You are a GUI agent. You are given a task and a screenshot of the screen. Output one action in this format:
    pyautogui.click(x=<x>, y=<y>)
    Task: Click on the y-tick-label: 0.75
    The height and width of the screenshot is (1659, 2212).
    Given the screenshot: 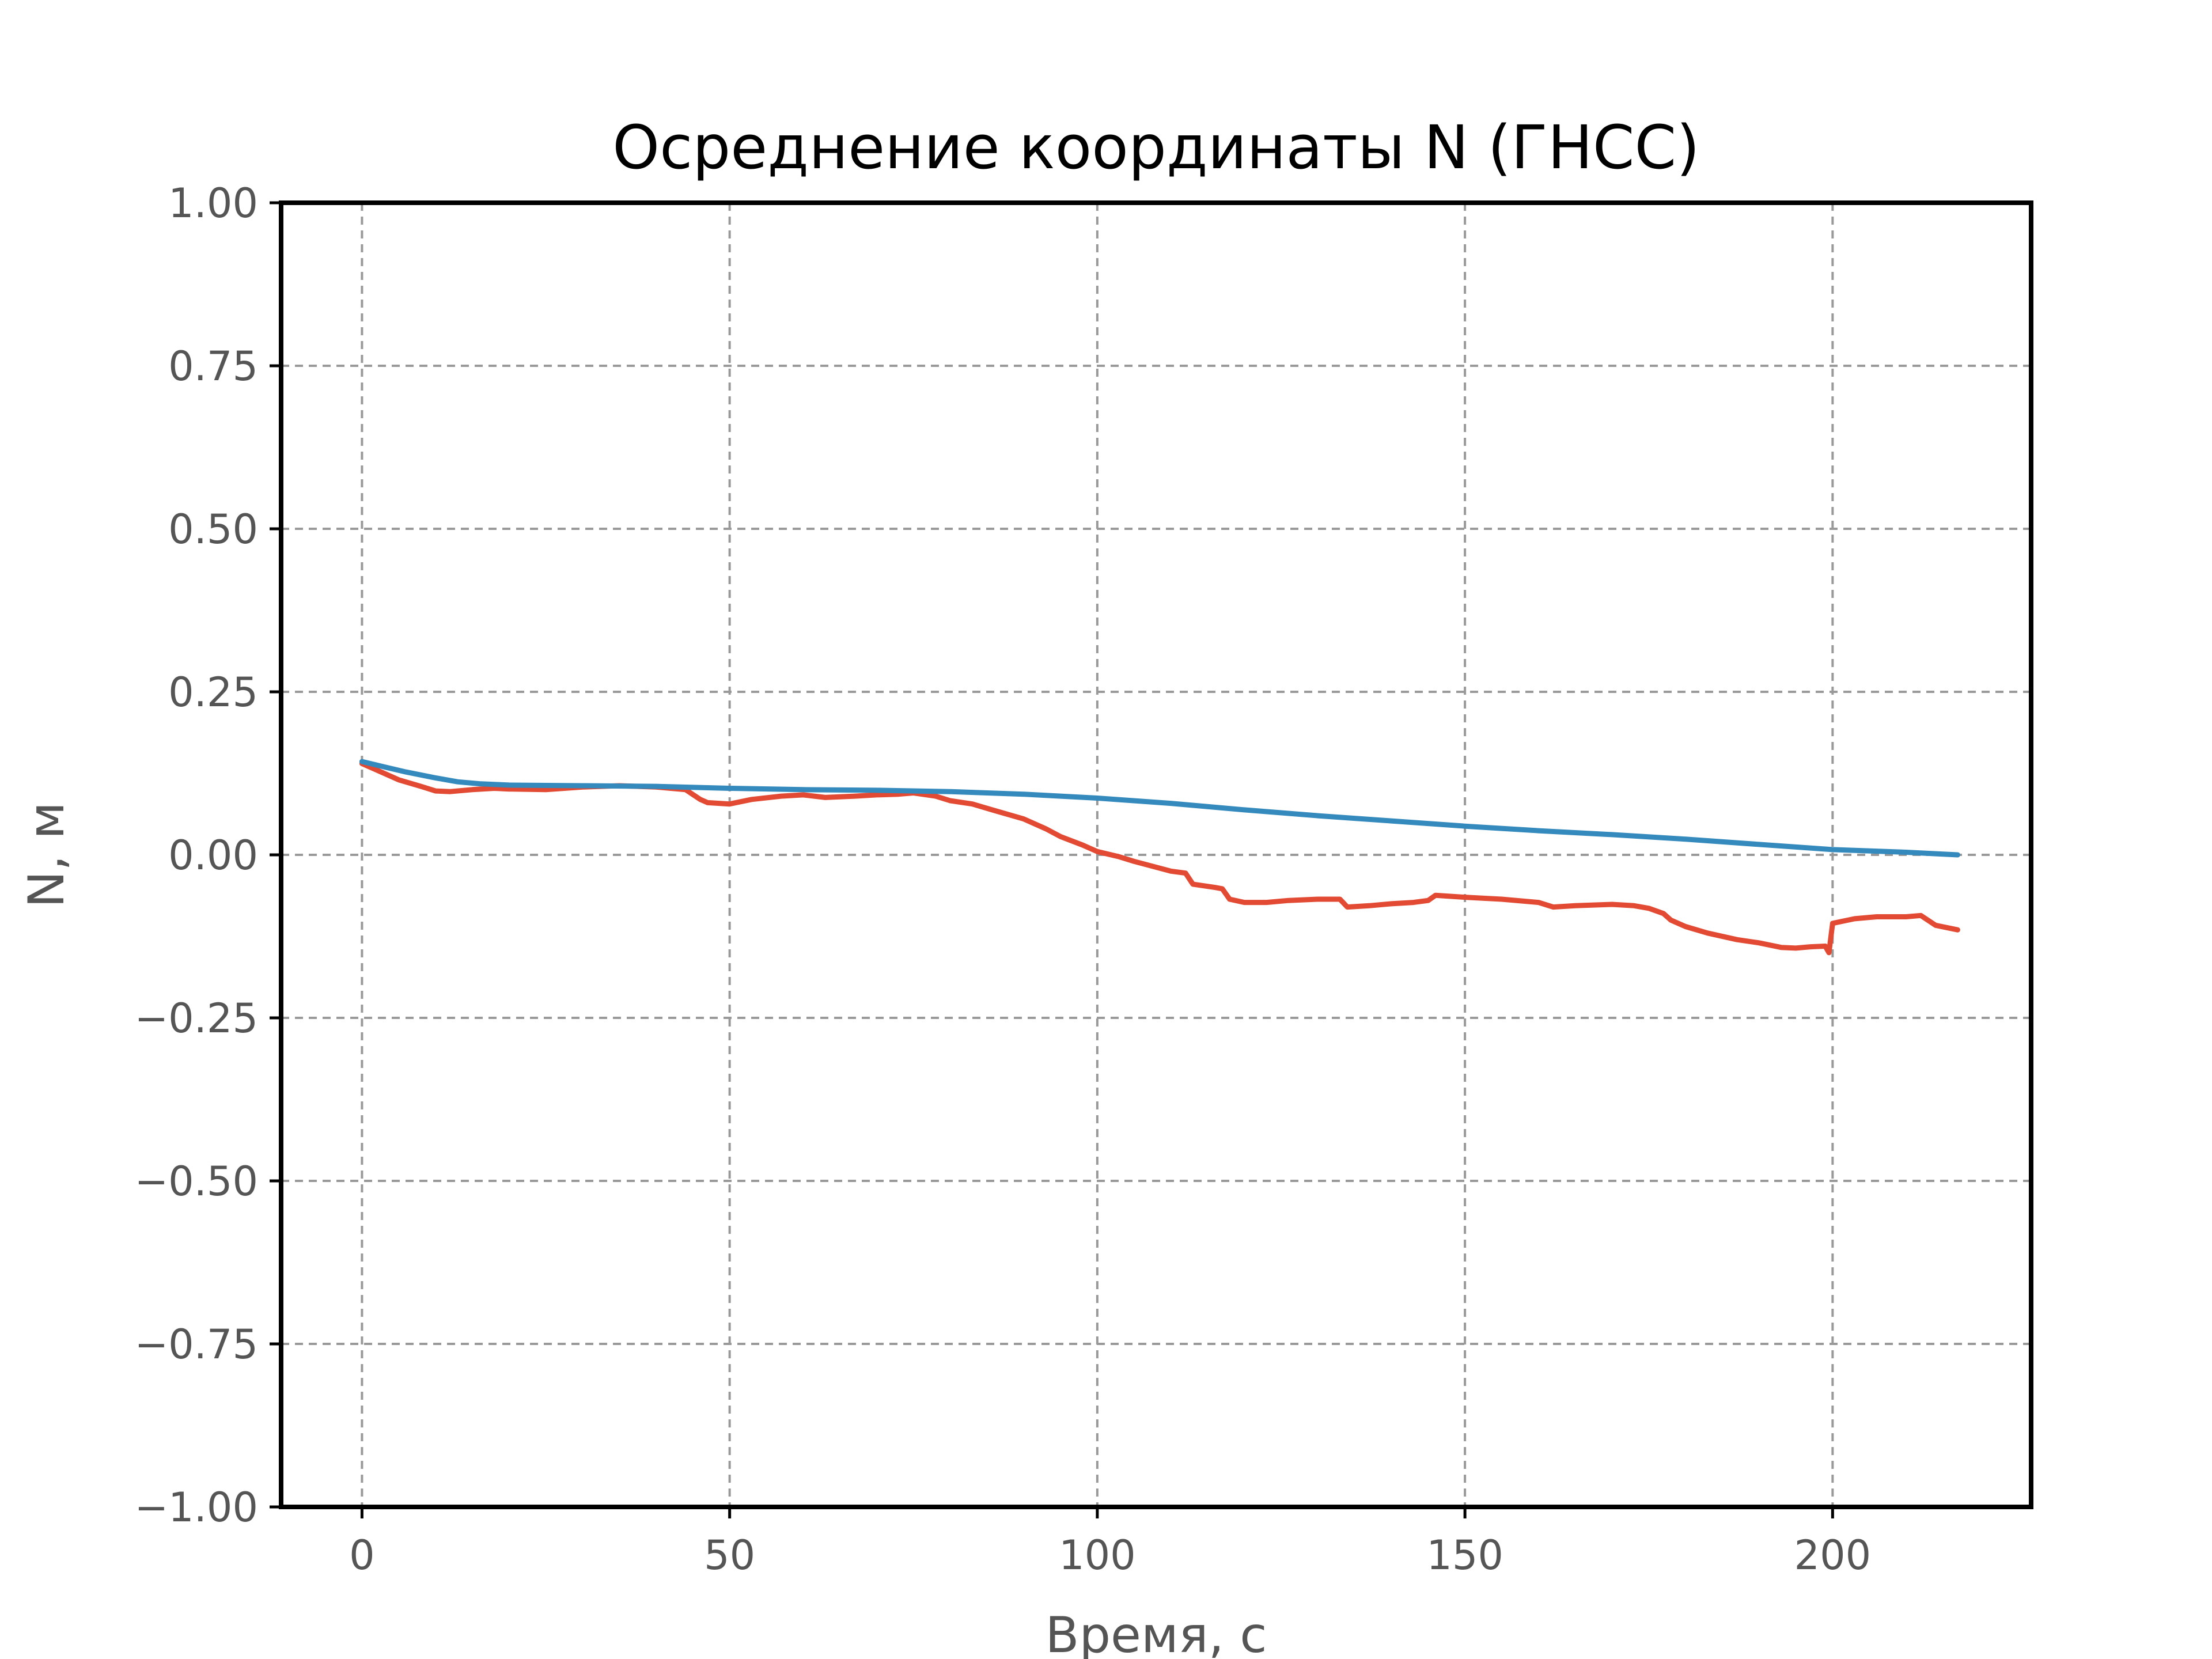 What is the action you would take?
    pyautogui.click(x=213, y=366)
    